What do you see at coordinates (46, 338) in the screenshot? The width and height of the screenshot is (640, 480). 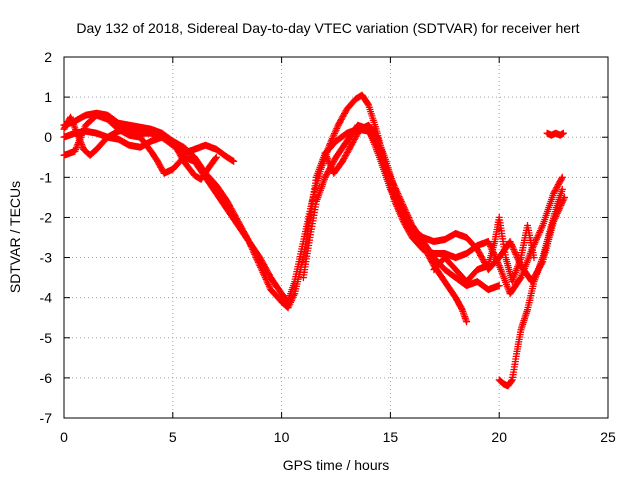 I see `y-tick-label: -5` at bounding box center [46, 338].